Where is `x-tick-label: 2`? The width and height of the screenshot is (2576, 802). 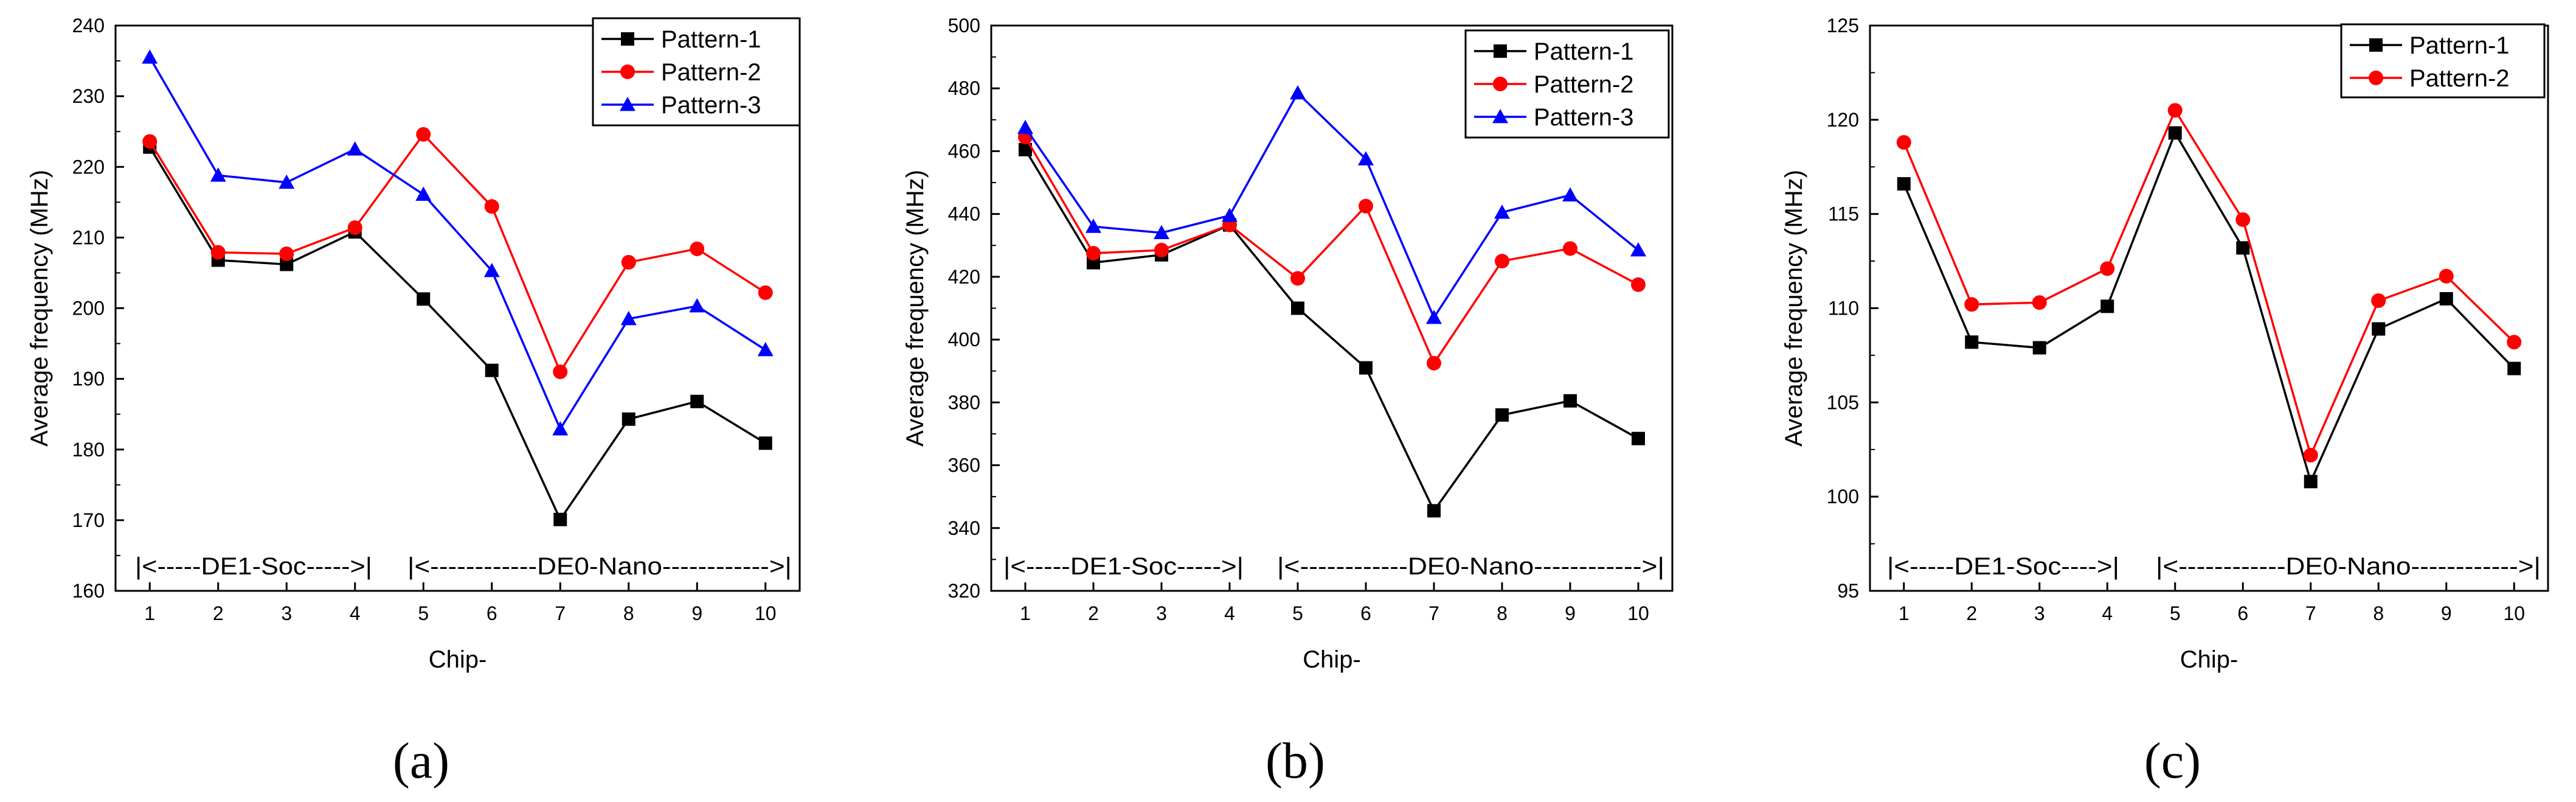
x-tick-label: 2 is located at coordinates (218, 613).